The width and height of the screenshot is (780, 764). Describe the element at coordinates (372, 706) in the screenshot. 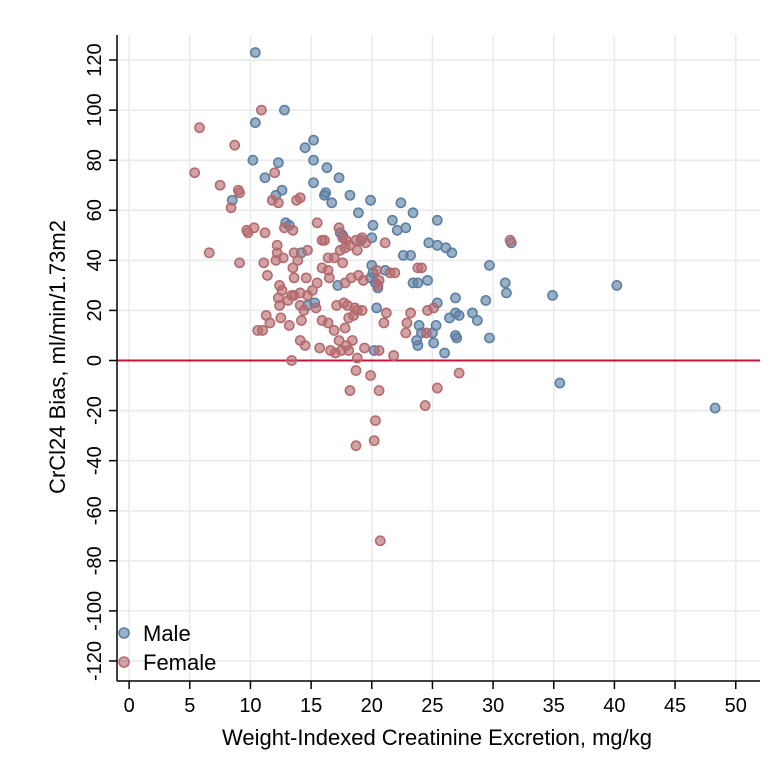

I see `x-tick-label: 20` at that location.